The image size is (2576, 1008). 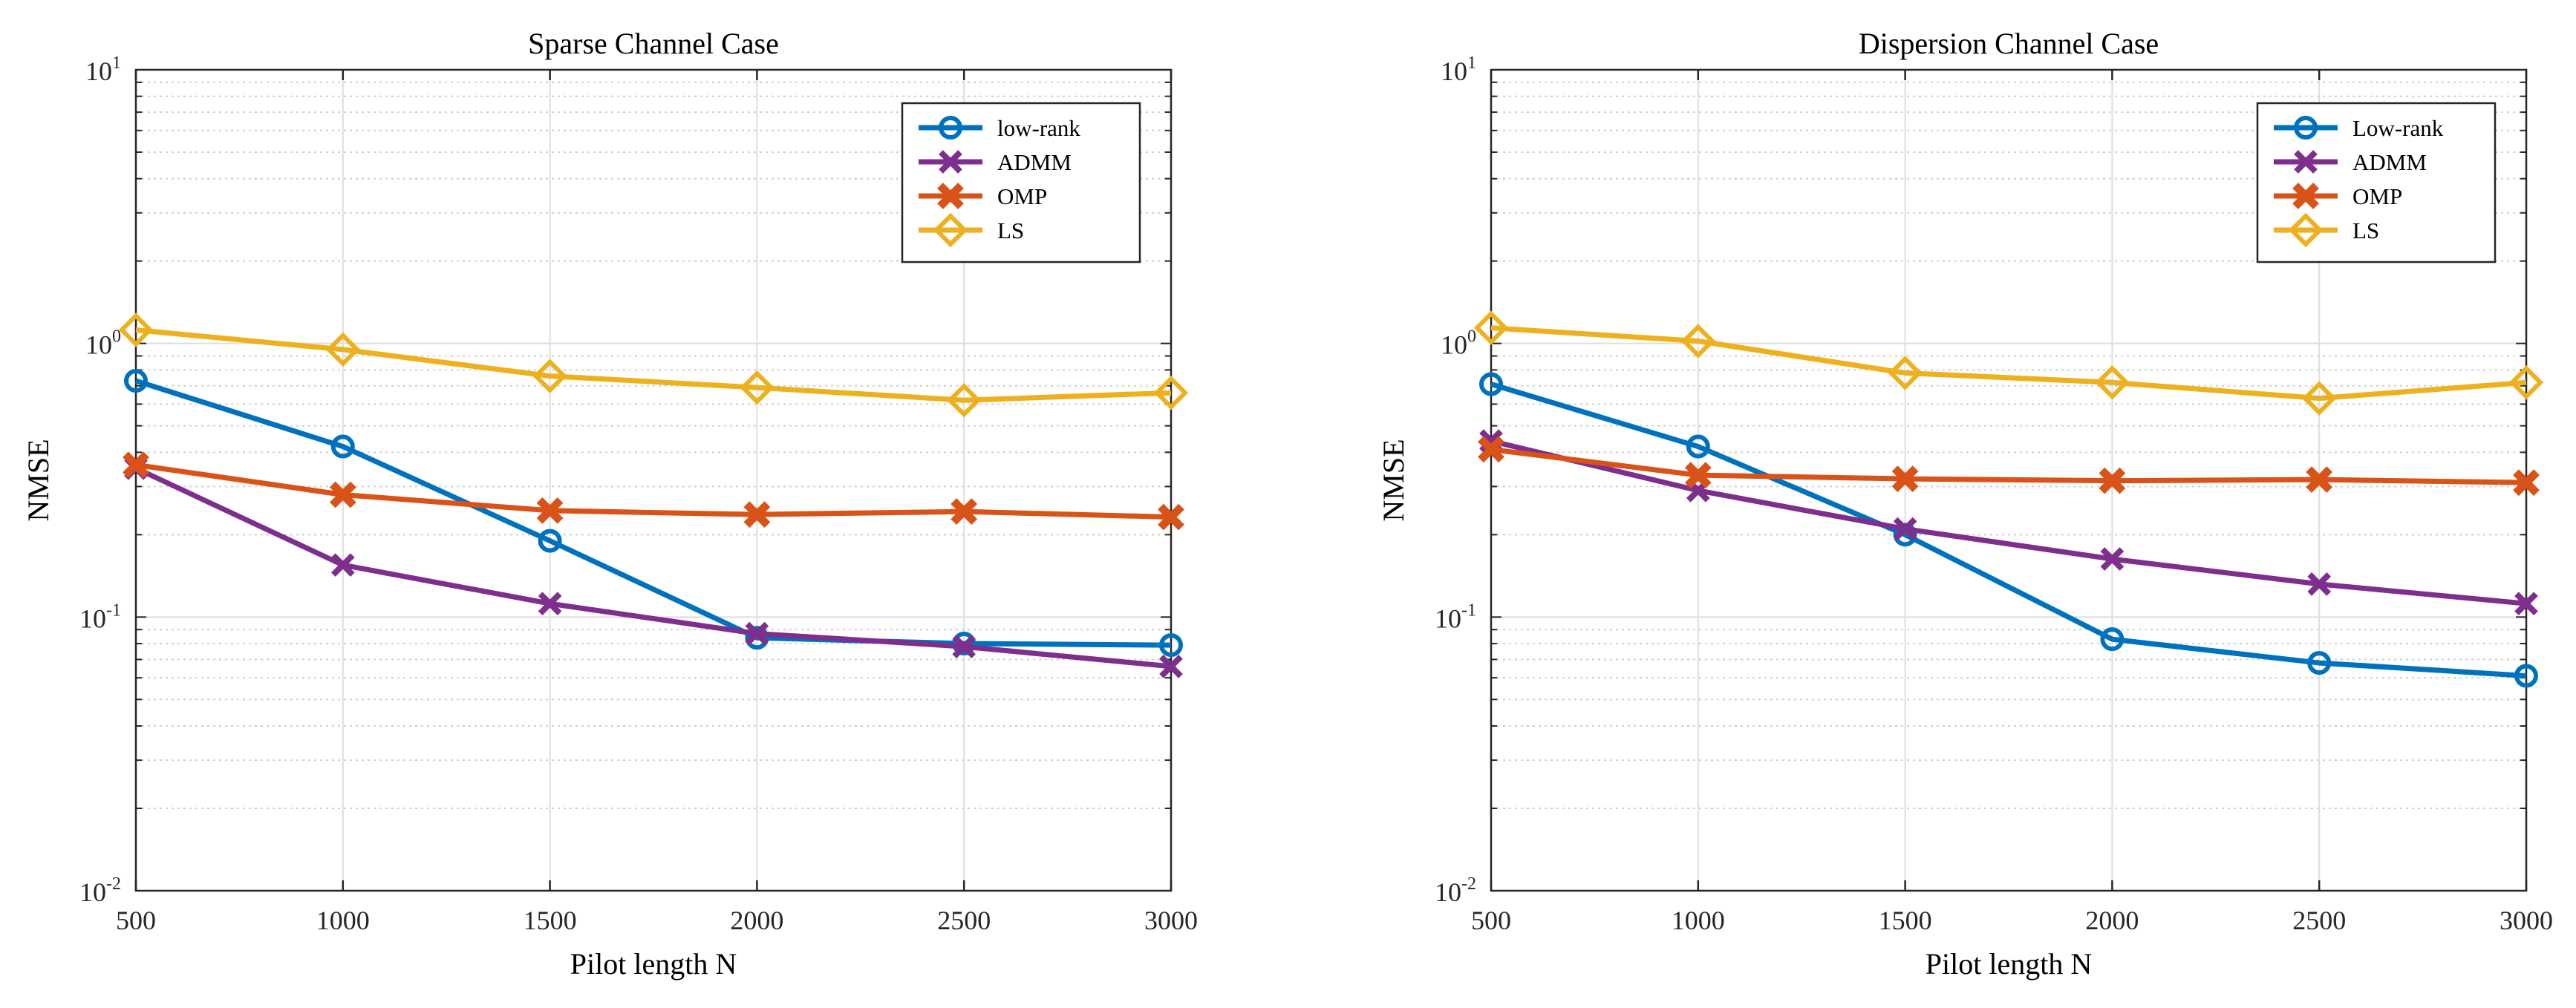 I want to click on chart-title: Dispersion Channel Case, so click(x=2009, y=44).